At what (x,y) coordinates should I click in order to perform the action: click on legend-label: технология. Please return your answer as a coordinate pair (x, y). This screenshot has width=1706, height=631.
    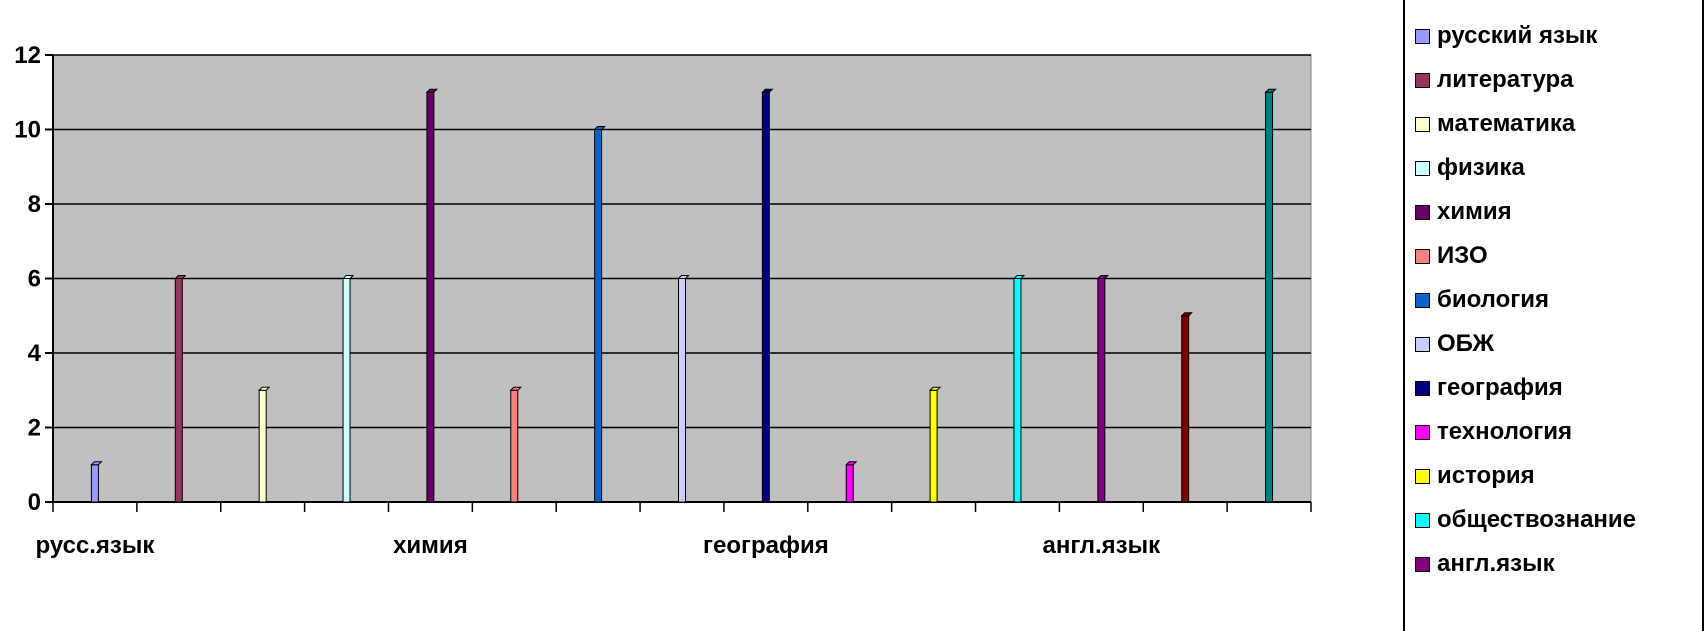
    Looking at the image, I should click on (1505, 431).